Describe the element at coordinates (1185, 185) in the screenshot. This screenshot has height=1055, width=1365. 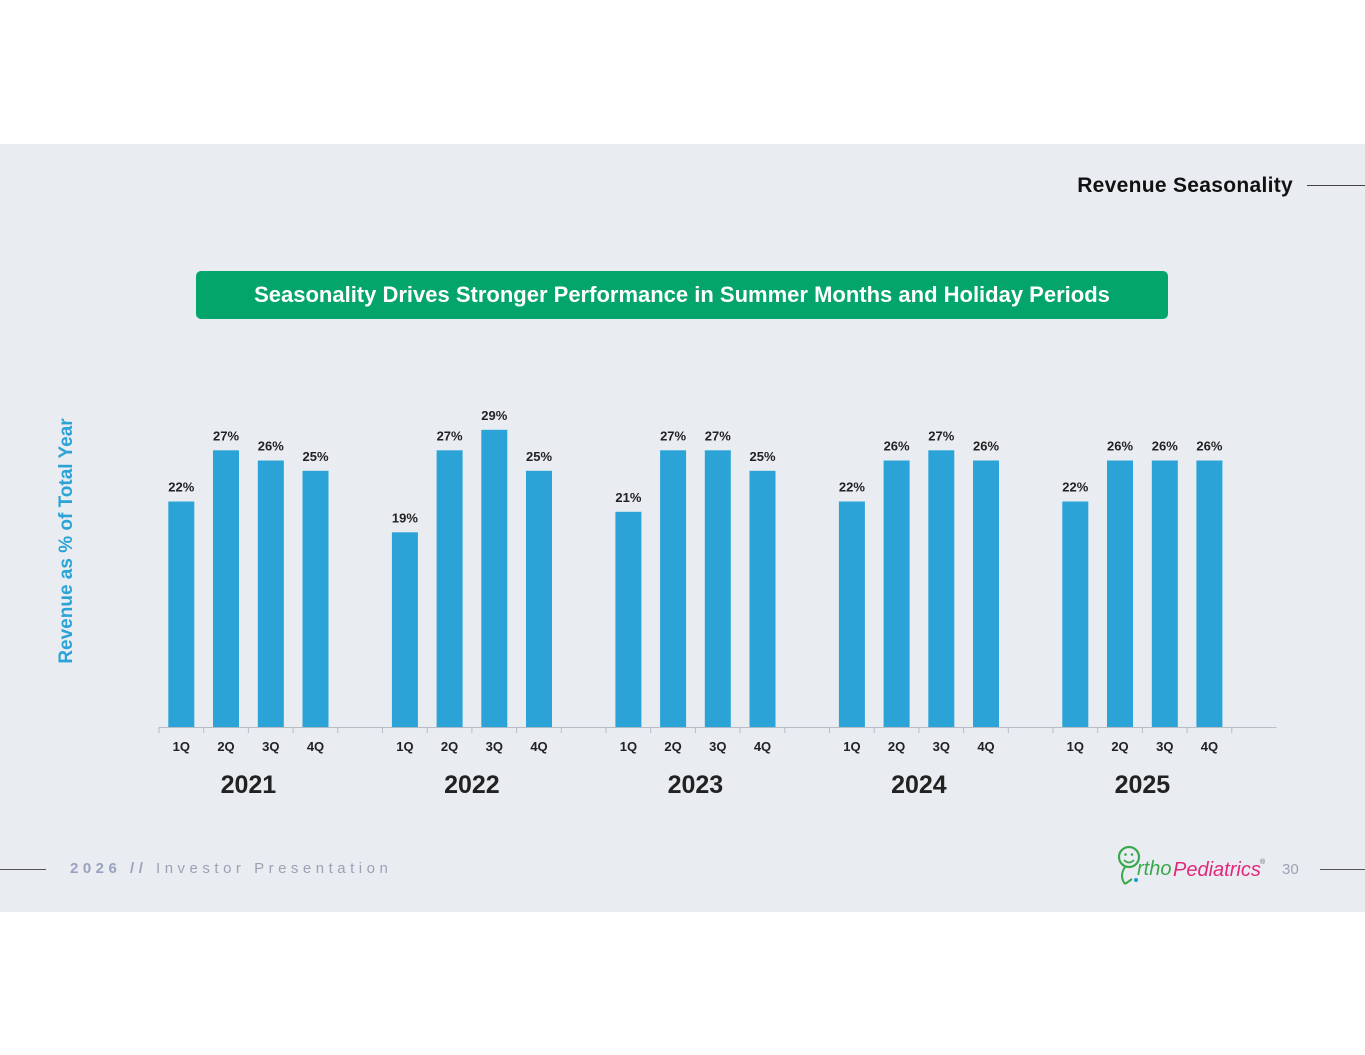
I see `section-title: Revenue Seasonality` at that location.